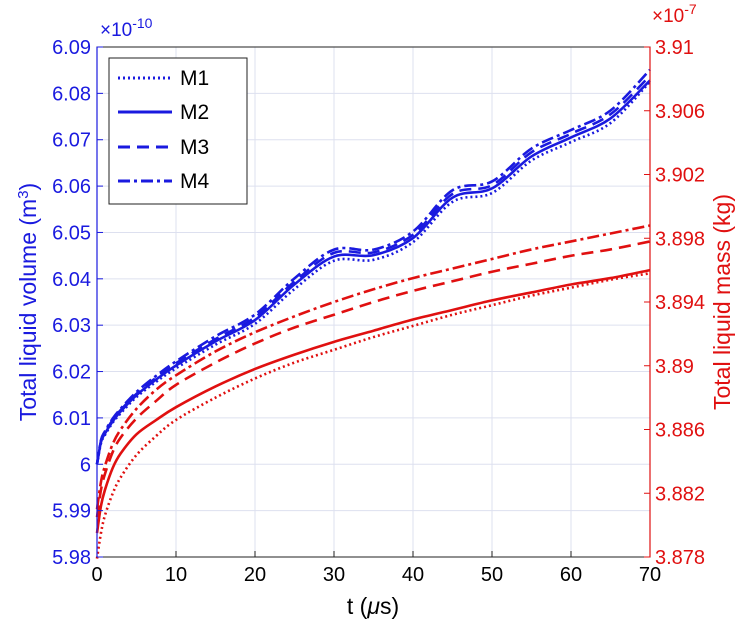  Describe the element at coordinates (71, 558) in the screenshot. I see `left-tick-label: 5.98` at that location.